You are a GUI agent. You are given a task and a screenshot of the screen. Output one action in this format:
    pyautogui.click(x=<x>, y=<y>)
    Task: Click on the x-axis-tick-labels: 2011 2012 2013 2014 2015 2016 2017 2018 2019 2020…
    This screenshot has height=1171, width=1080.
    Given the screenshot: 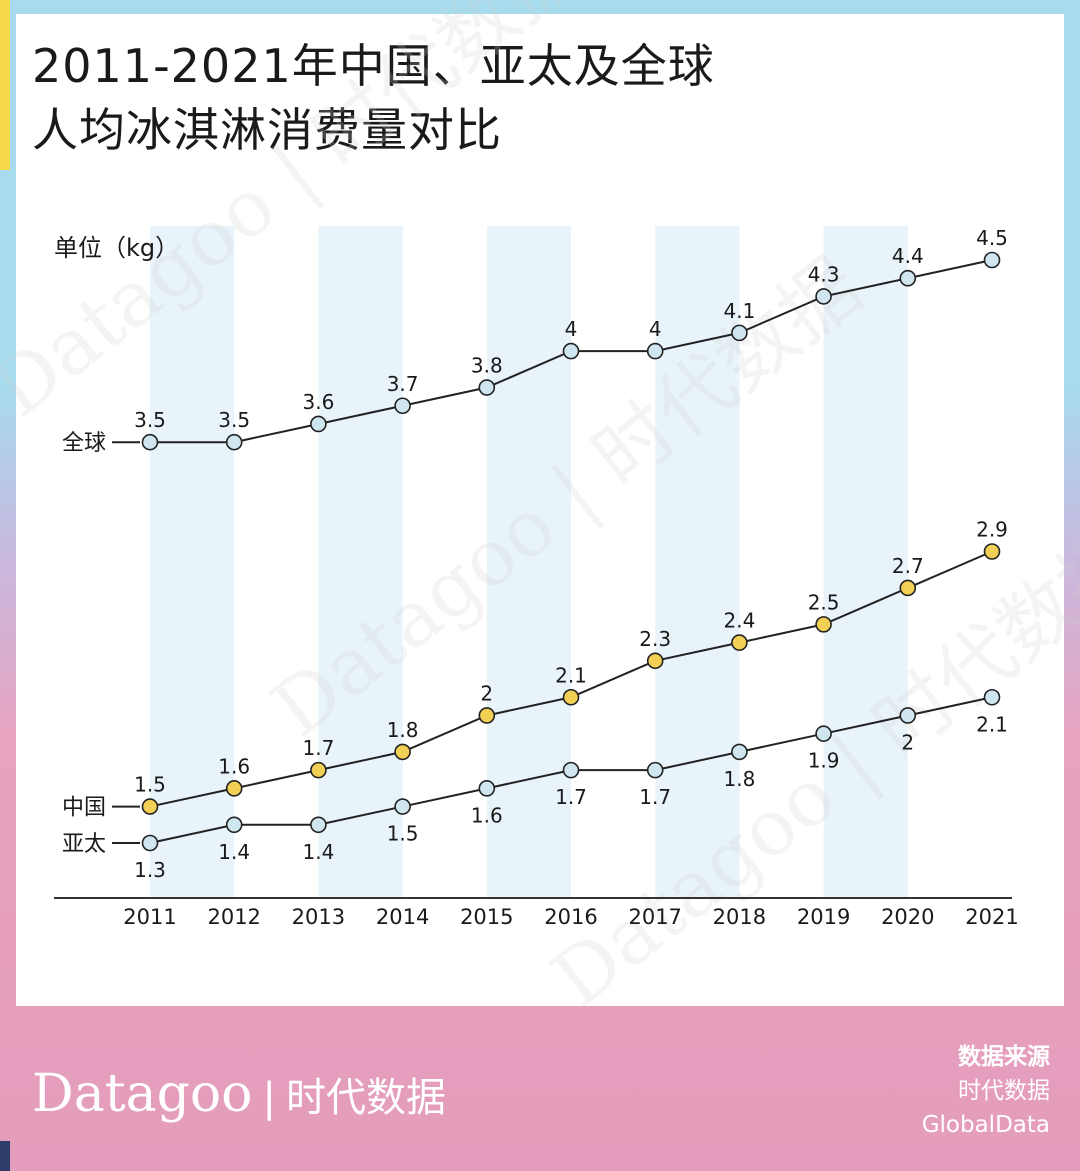 What is the action you would take?
    pyautogui.click(x=570, y=917)
    